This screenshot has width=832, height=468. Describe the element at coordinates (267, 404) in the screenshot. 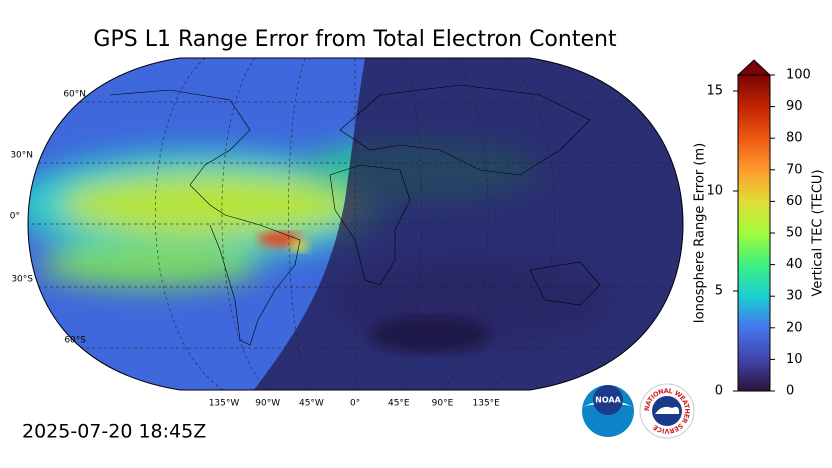

I see `lon-label: 90°W` at that location.